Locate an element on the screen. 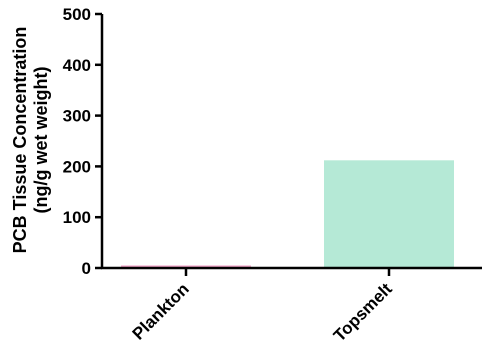 This screenshot has width=482, height=354. y-tick-label: 0 is located at coordinates (86, 268).